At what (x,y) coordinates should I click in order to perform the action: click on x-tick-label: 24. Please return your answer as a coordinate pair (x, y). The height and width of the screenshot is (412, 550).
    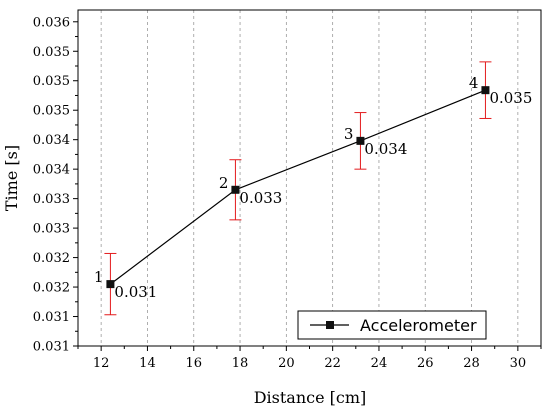
    Looking at the image, I should click on (379, 363).